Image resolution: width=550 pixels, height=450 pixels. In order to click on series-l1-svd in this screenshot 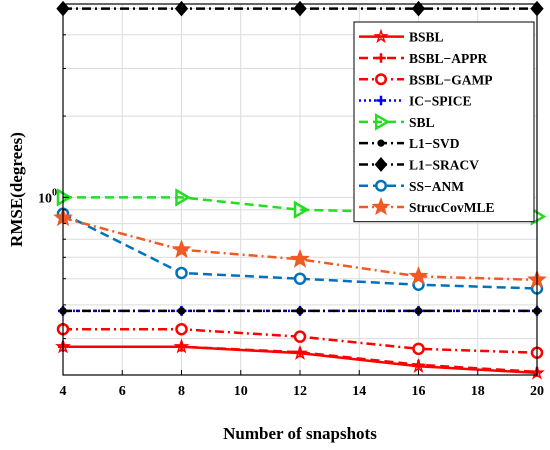, I will do `click(300, 311)`.